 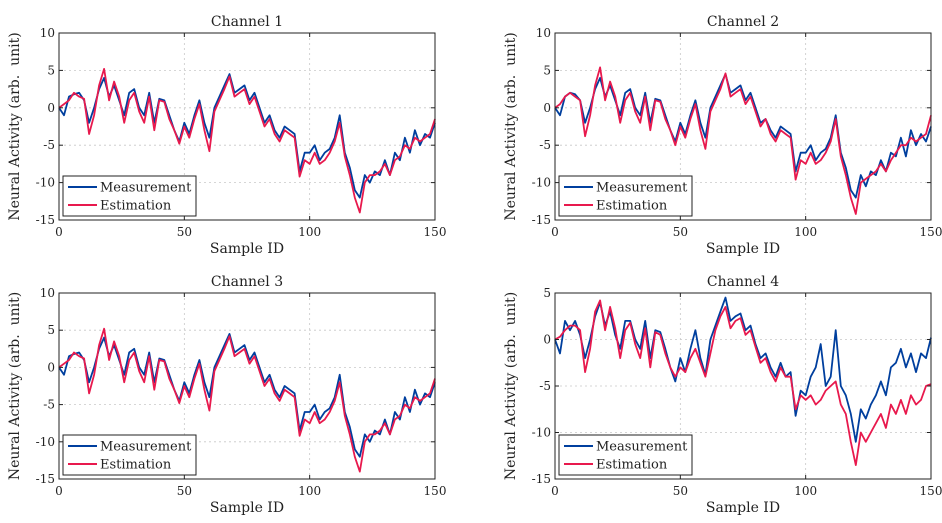 I want to click on chart-title: Channel 4, so click(x=743, y=282).